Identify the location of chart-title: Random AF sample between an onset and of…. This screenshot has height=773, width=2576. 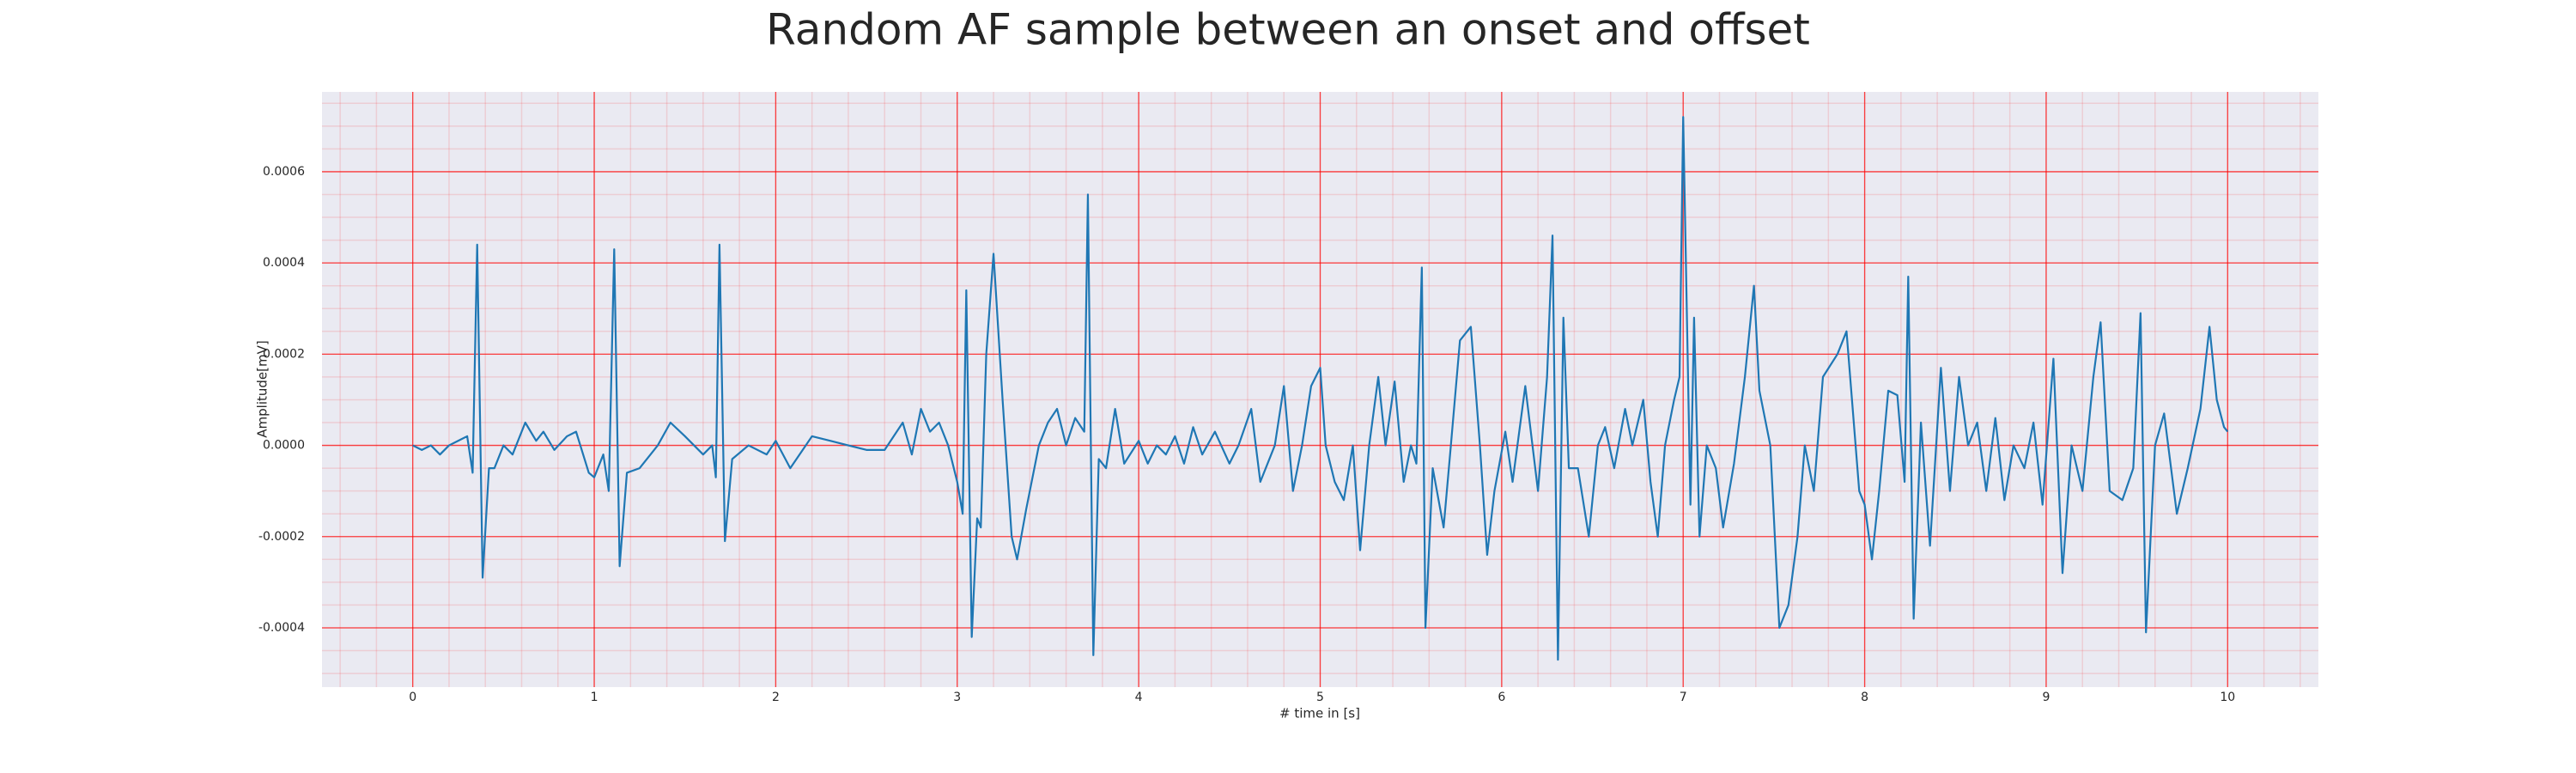
(1288, 30).